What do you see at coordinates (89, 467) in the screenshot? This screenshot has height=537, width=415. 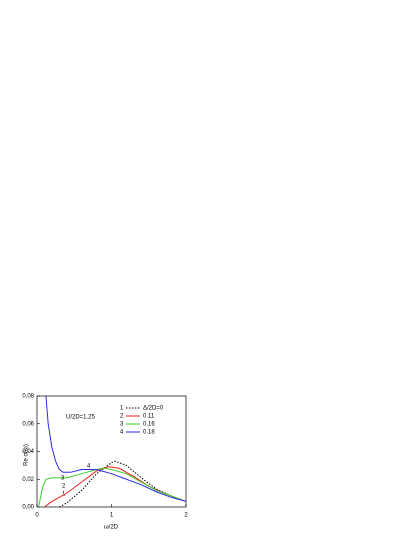 I see `curve-label: 4` at bounding box center [89, 467].